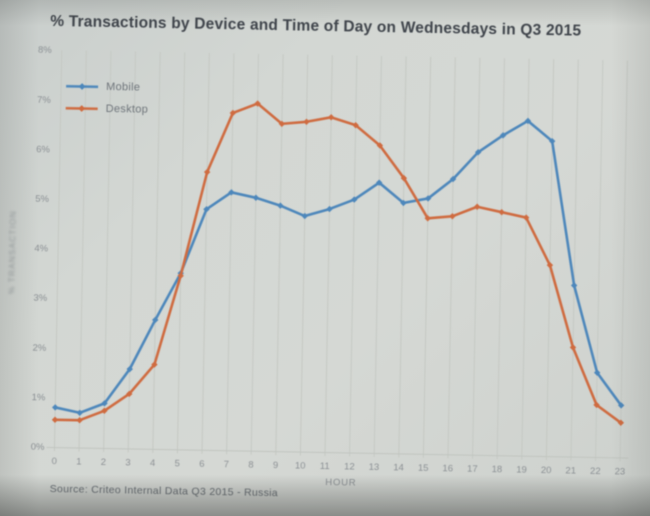  I want to click on x-tick-label: 16, so click(447, 468).